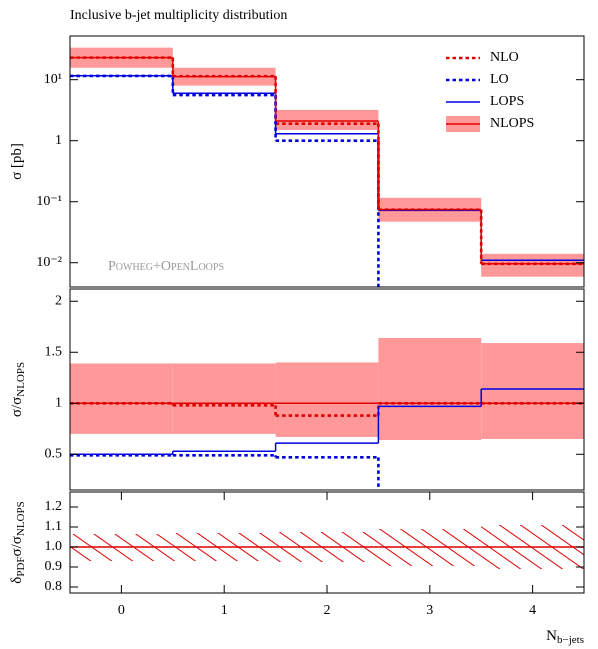 This screenshot has height=649, width=598. I want to click on y-tick-label: 1.5, so click(54, 351).